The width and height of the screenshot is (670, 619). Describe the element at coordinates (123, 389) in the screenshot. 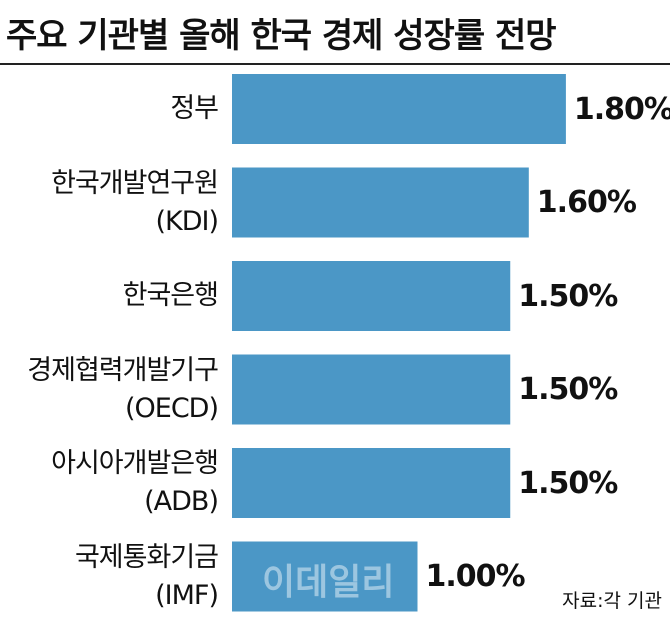

I see `category-label: 경제협력개발기구 (OECD)` at that location.